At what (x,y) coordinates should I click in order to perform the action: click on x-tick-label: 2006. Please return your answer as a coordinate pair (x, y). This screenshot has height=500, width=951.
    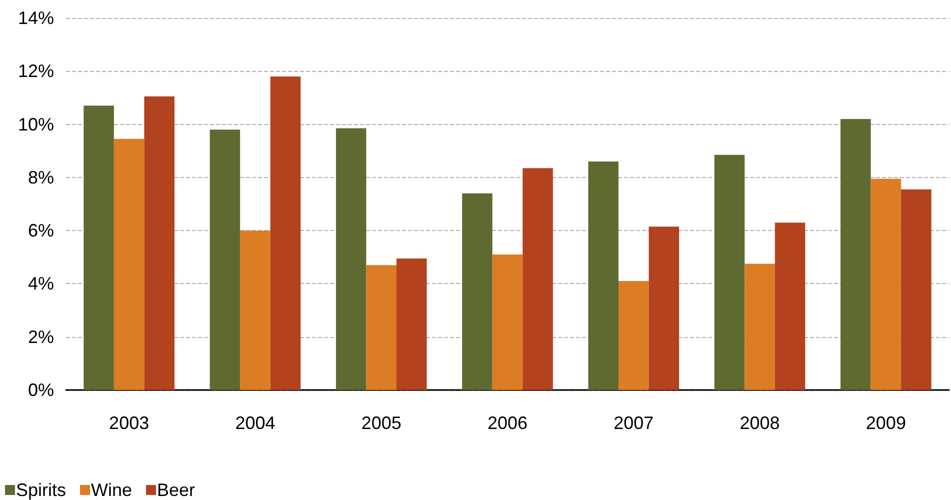
    Looking at the image, I should click on (507, 423).